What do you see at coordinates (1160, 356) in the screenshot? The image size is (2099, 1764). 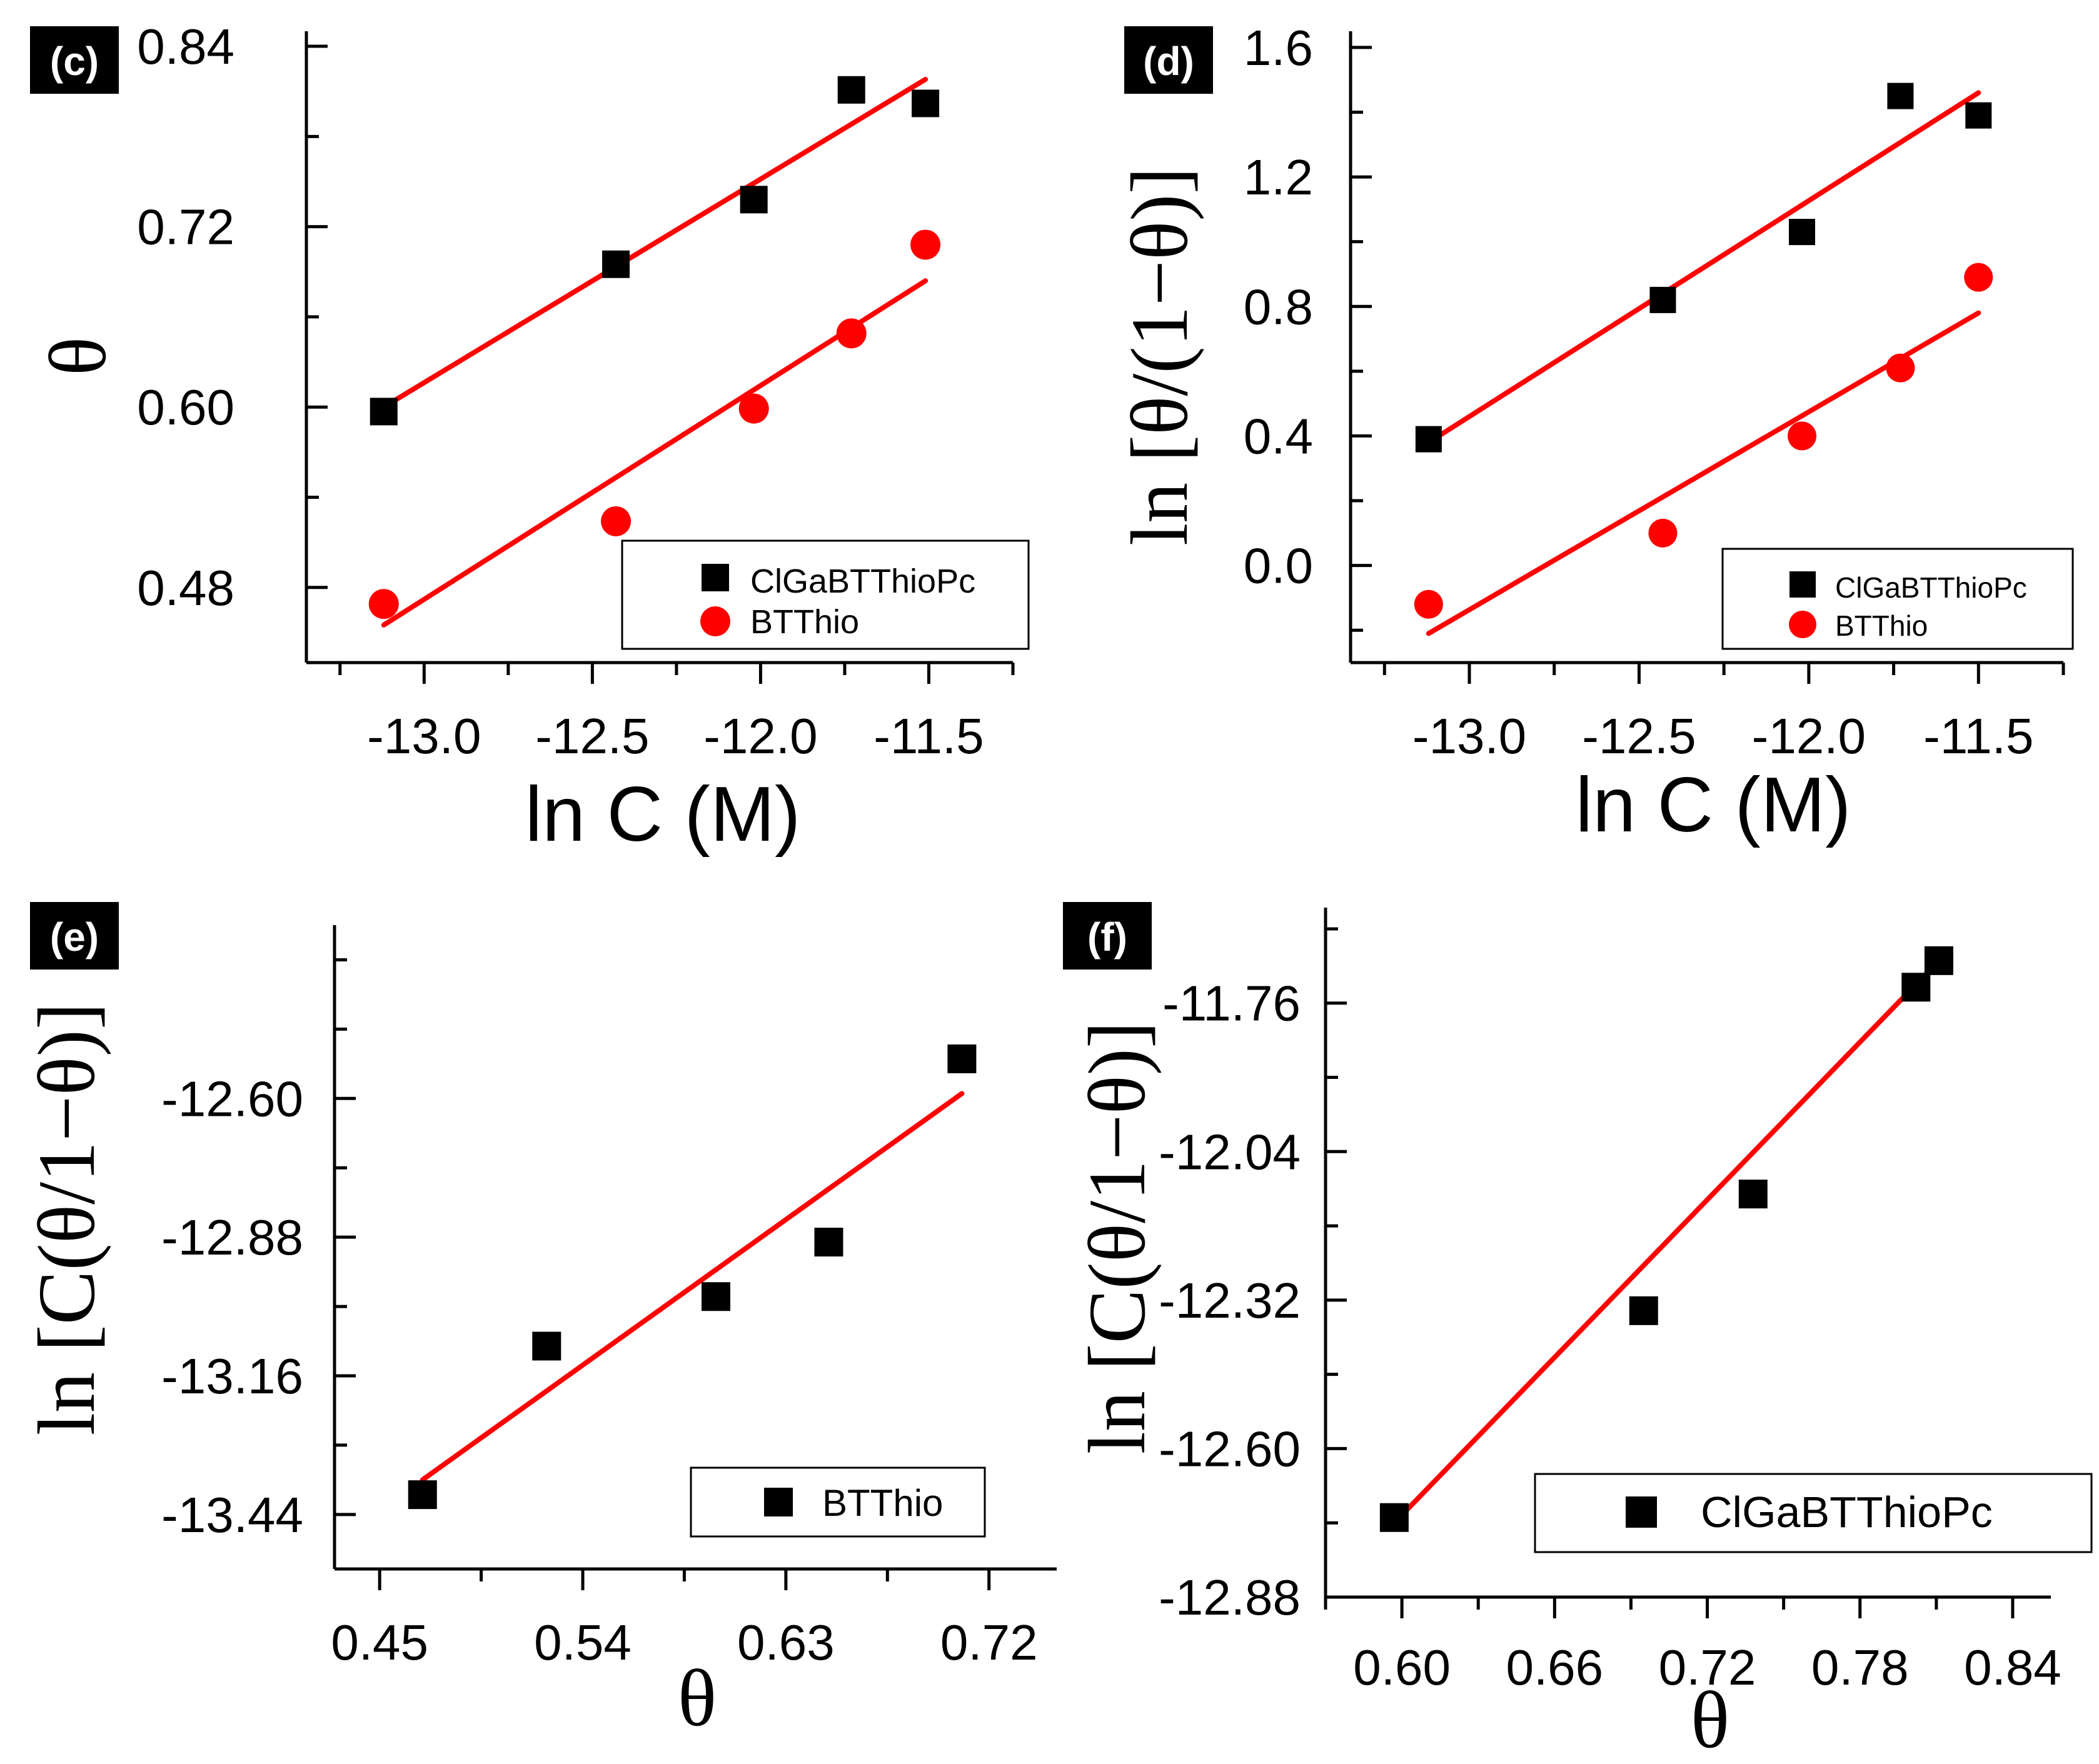 I see `panel-d-y-axis-title: ln [θ/(1−θ)]` at bounding box center [1160, 356].